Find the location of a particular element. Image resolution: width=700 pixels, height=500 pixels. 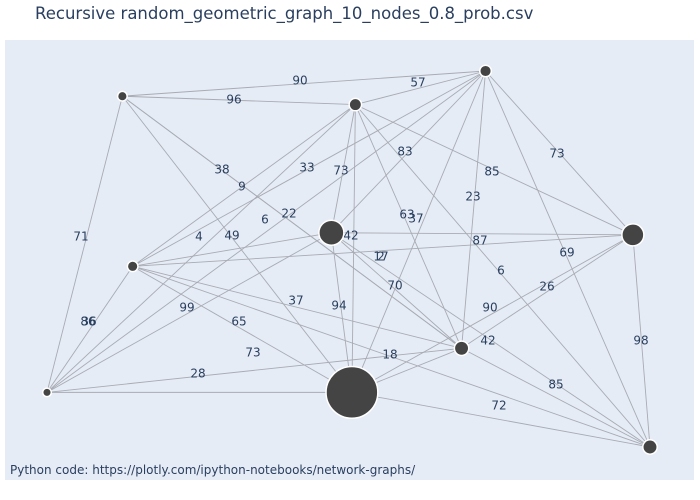

edge-B-E is located at coordinates (343, 168).